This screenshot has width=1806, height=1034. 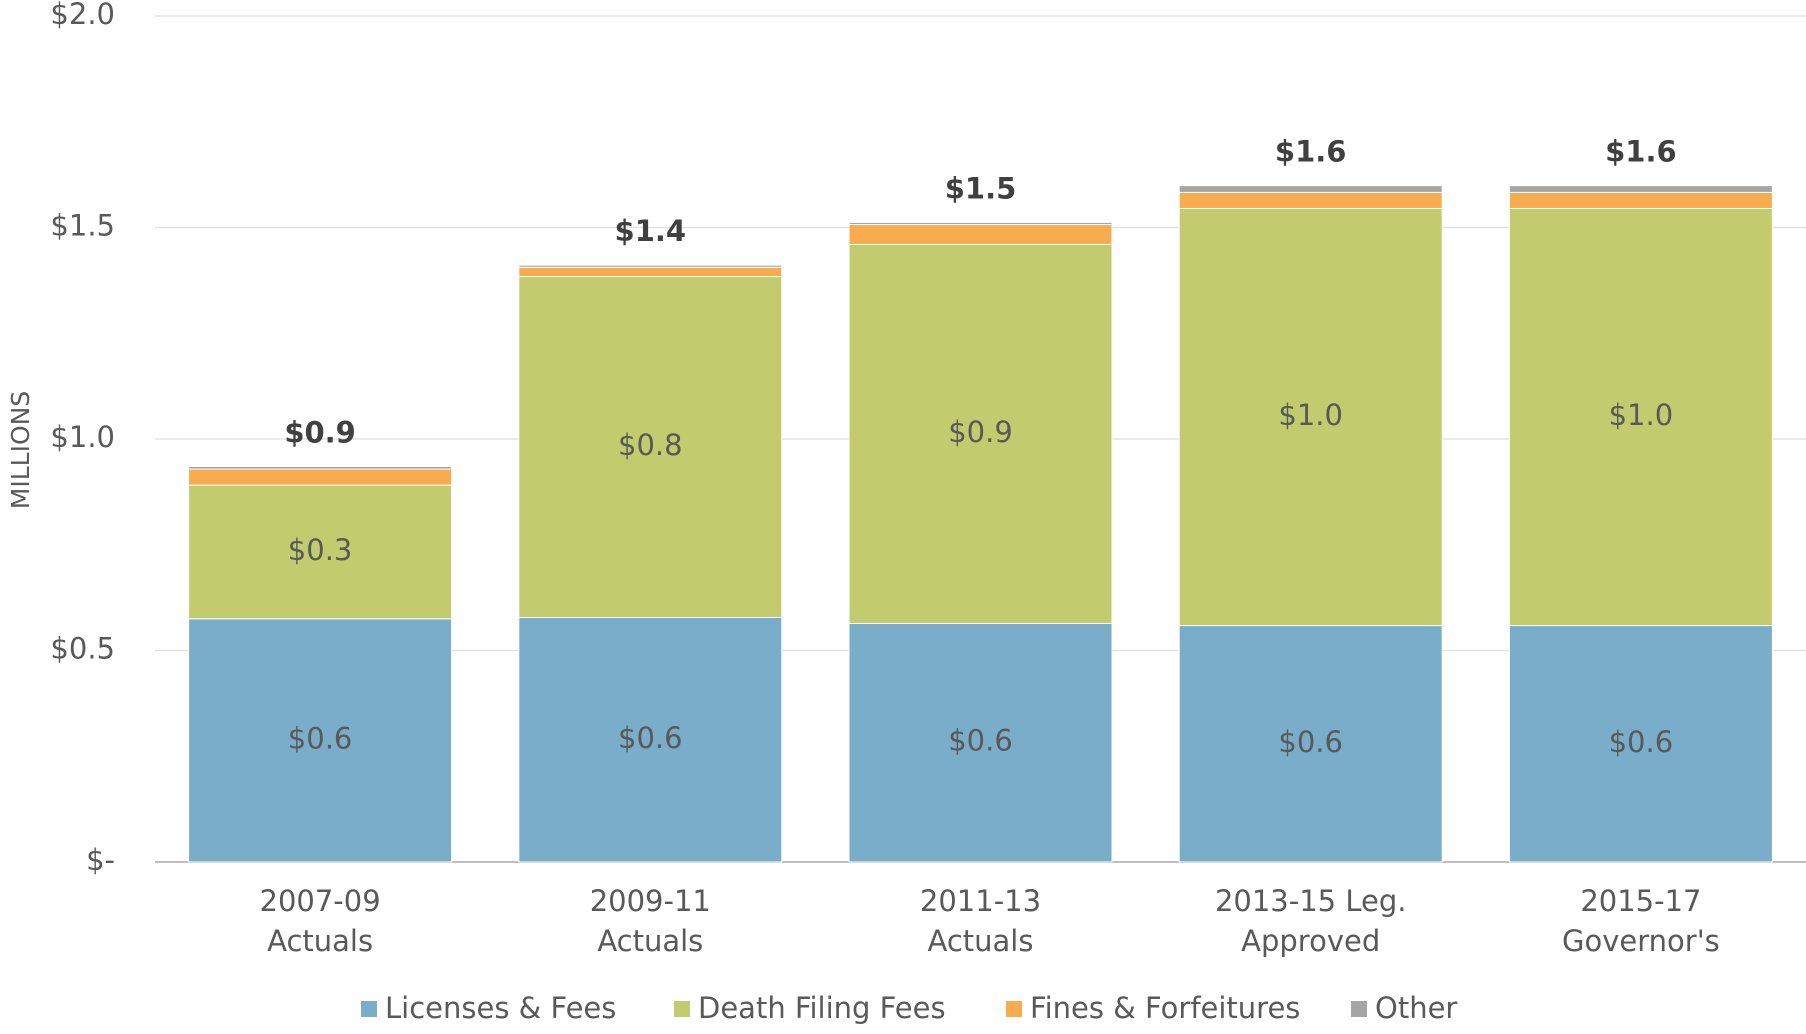 I want to click on data-label: $0.9, so click(x=980, y=432).